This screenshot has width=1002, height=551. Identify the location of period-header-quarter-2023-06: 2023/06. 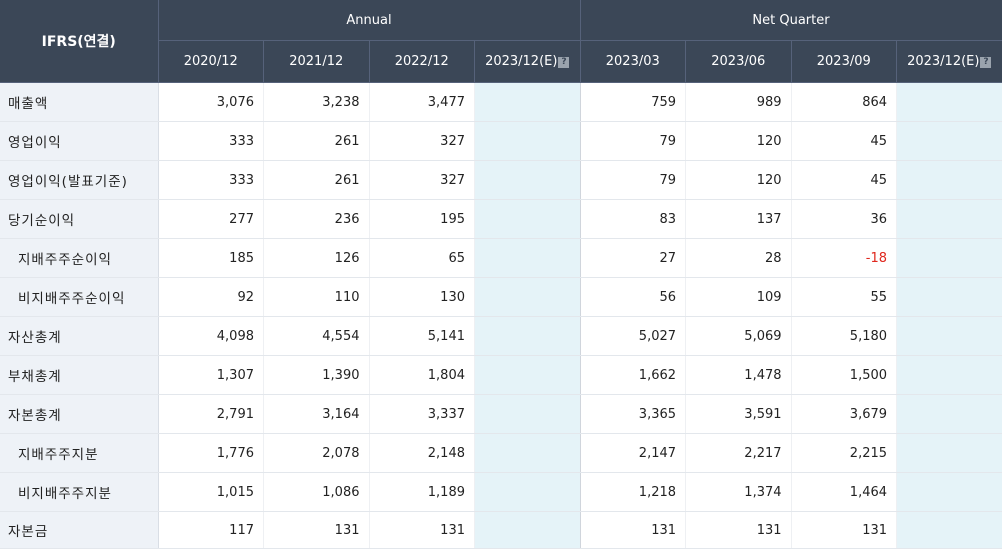
(738, 61).